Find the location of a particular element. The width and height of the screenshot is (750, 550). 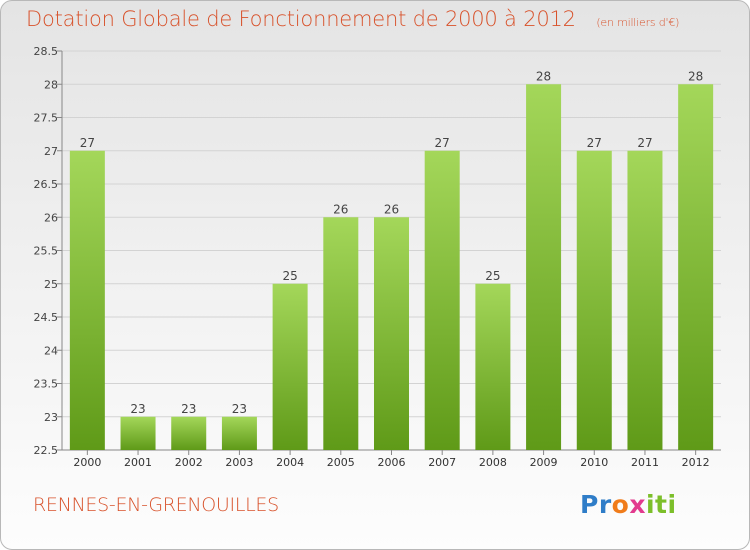

x-tick-label: 2008 is located at coordinates (493, 462).